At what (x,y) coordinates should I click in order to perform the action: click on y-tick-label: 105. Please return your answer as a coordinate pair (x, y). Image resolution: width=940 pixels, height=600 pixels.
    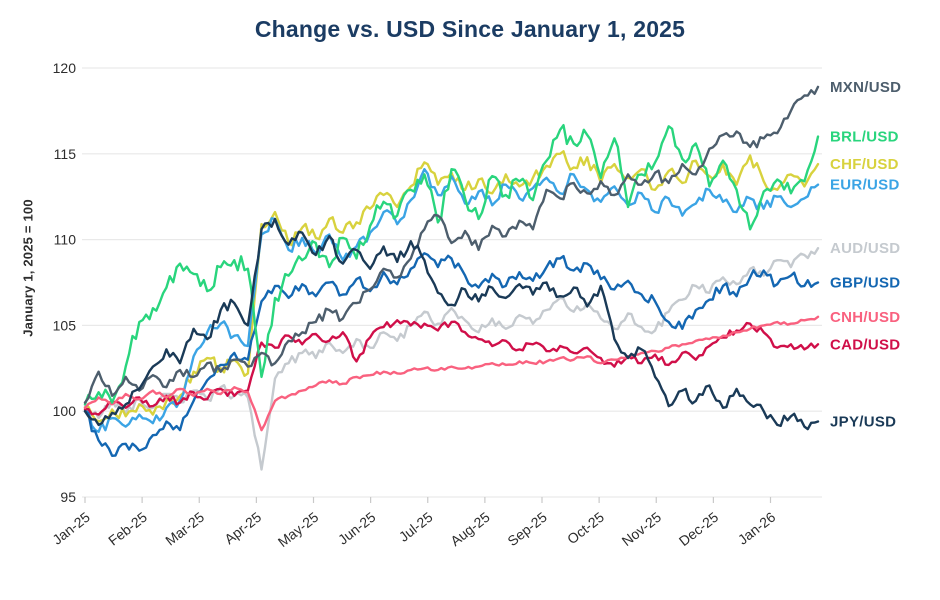
    Looking at the image, I should click on (65, 325).